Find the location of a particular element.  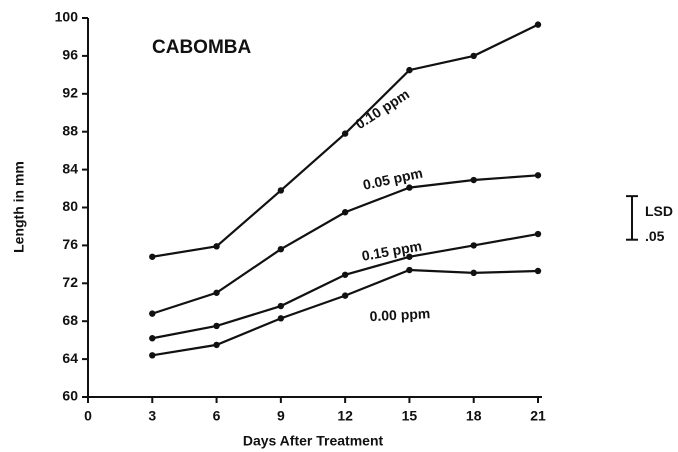

x-axis-label: Days After Treatment is located at coordinates (313, 441).